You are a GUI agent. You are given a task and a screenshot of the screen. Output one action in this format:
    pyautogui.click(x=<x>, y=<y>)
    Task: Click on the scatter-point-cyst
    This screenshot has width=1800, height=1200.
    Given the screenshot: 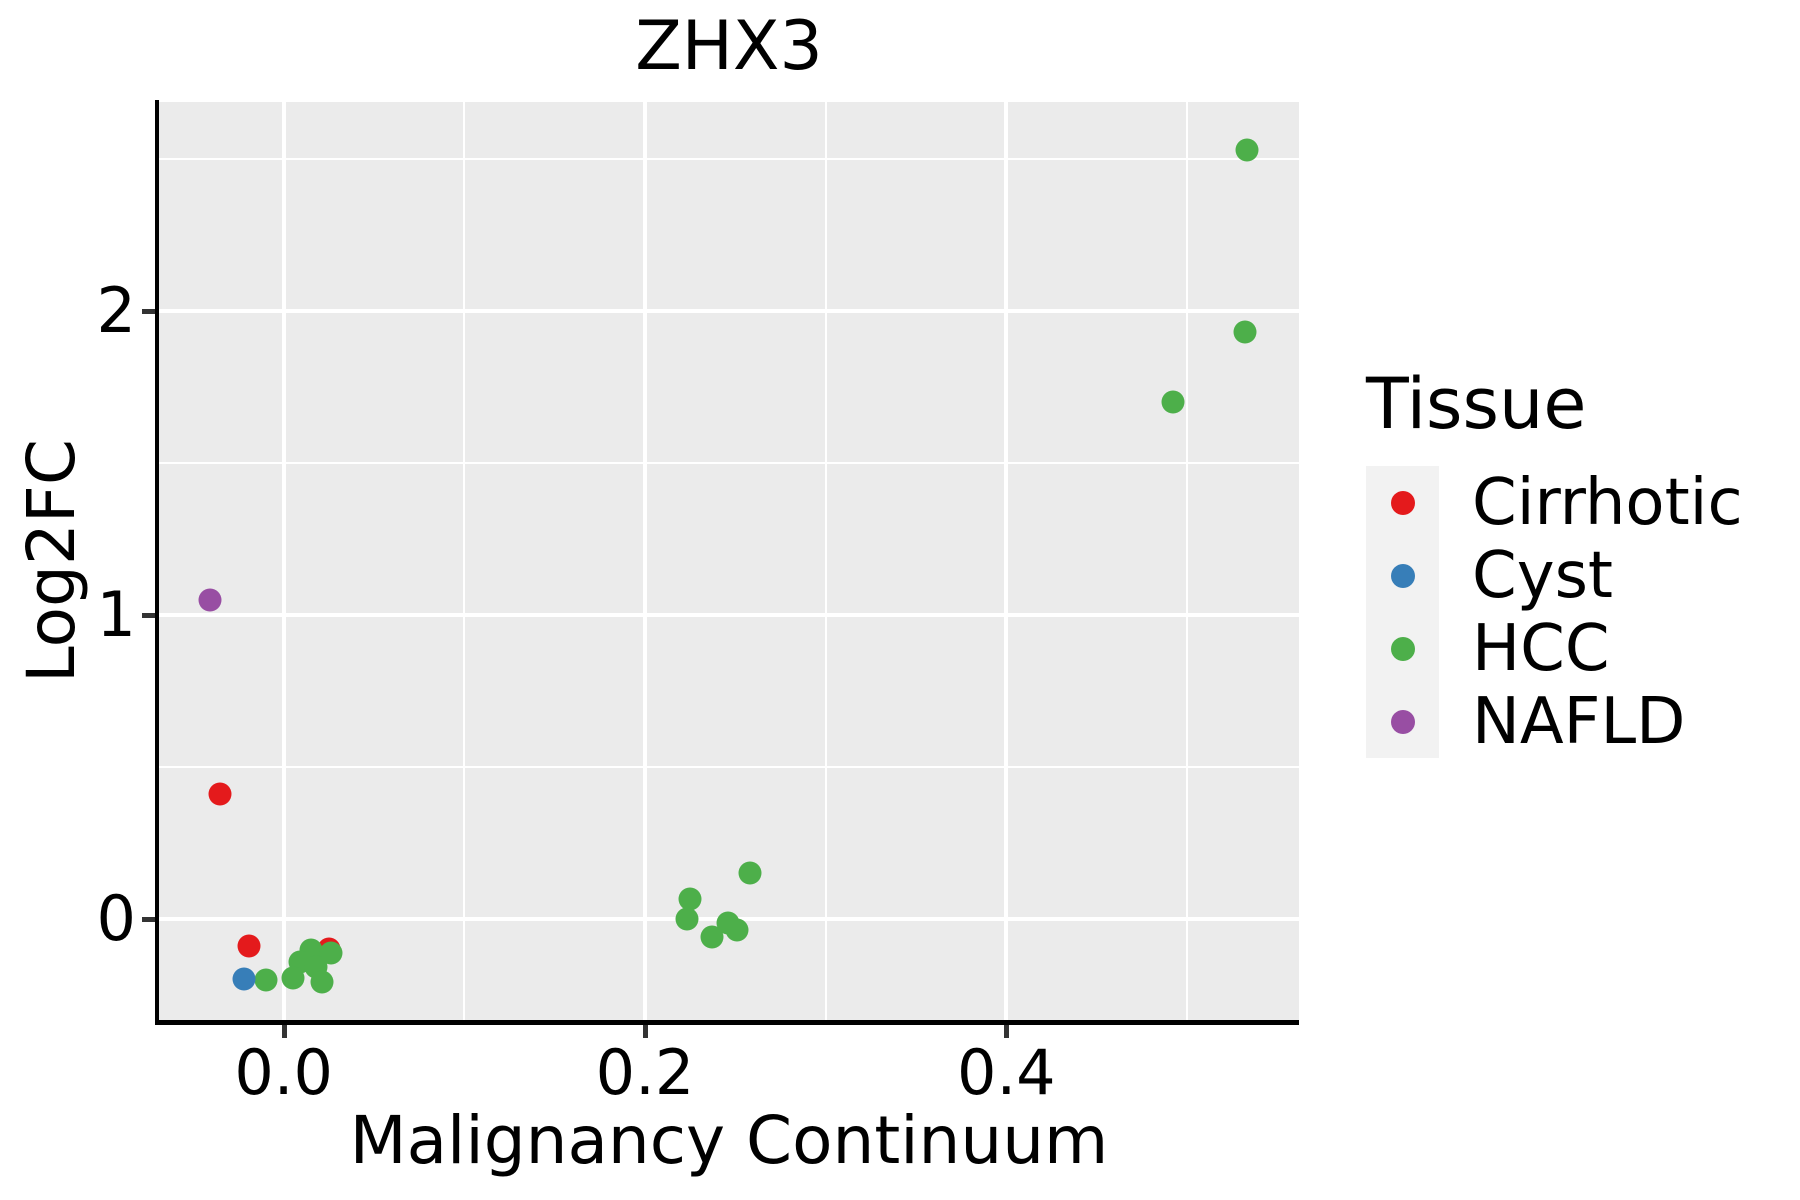 What is the action you would take?
    pyautogui.click(x=244, y=979)
    